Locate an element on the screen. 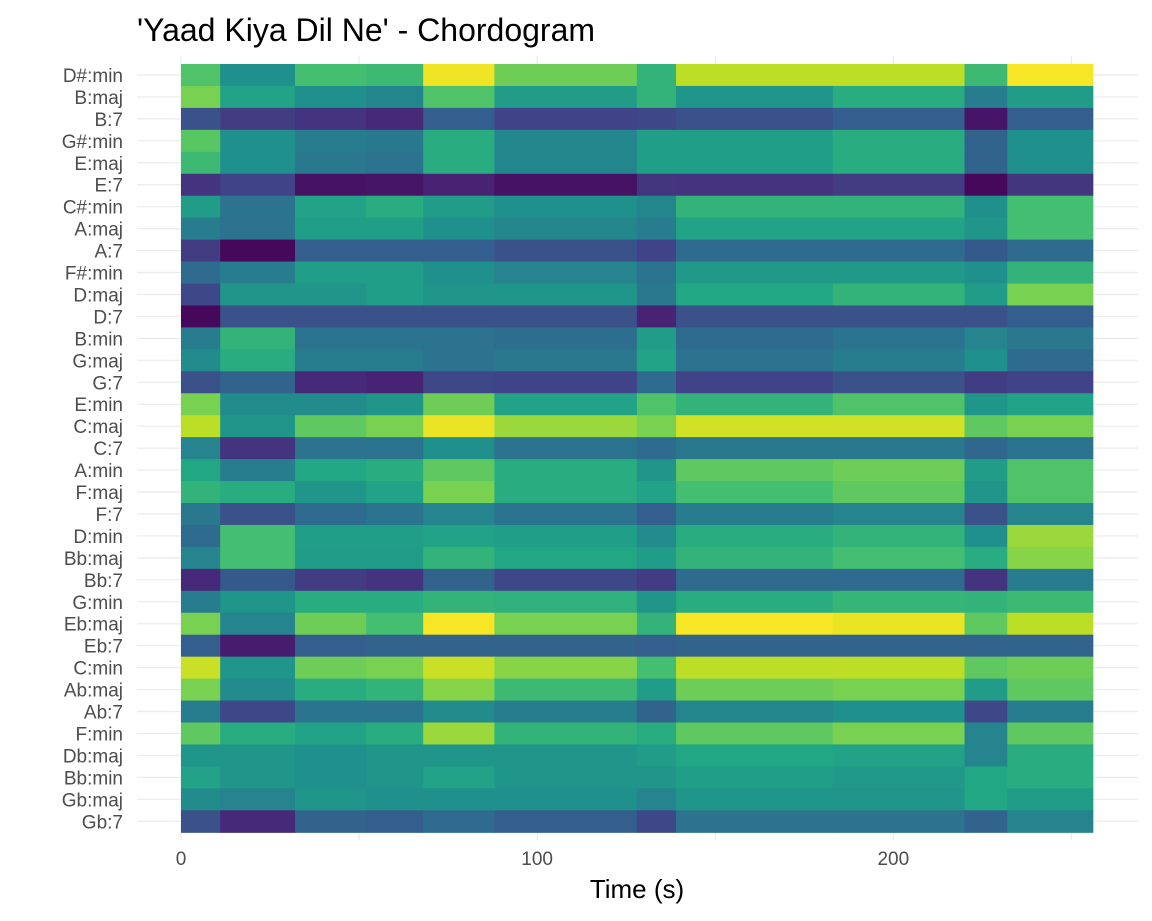  y-tick-label: B:7 is located at coordinates (108, 120).